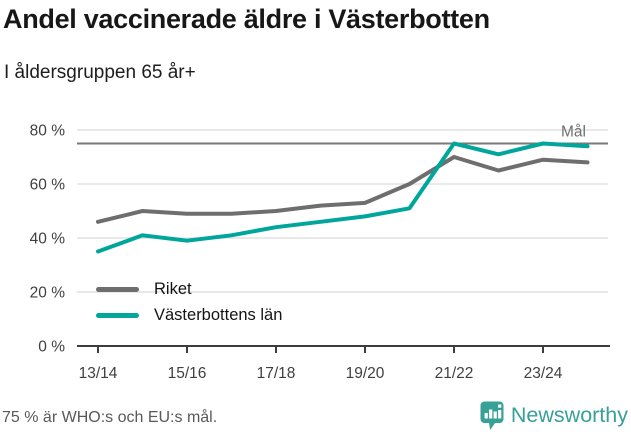 The image size is (631, 439). What do you see at coordinates (573, 132) in the screenshot?
I see `goal-label: Mål` at bounding box center [573, 132].